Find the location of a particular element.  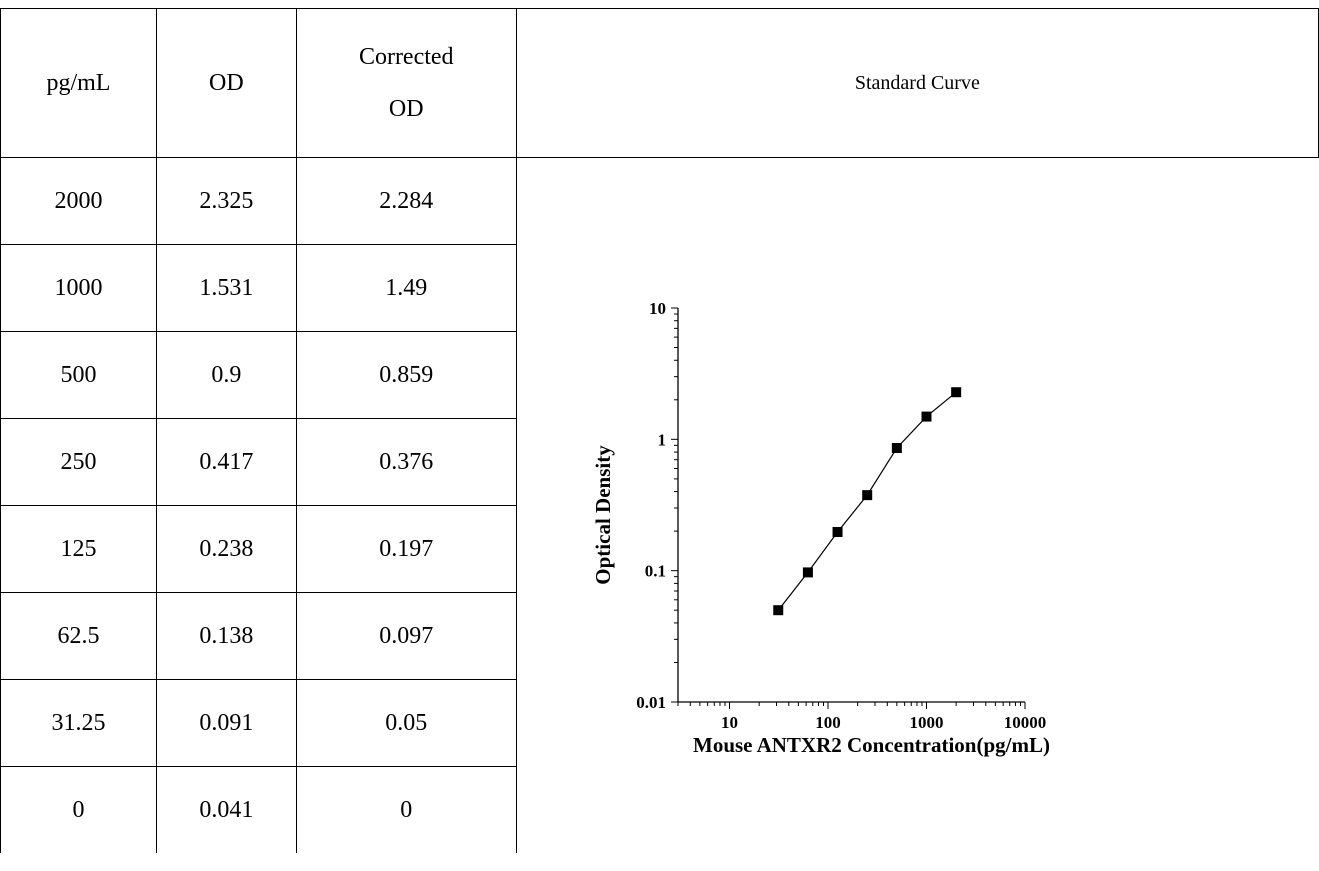

cell-conc: 2000 is located at coordinates (78, 201).